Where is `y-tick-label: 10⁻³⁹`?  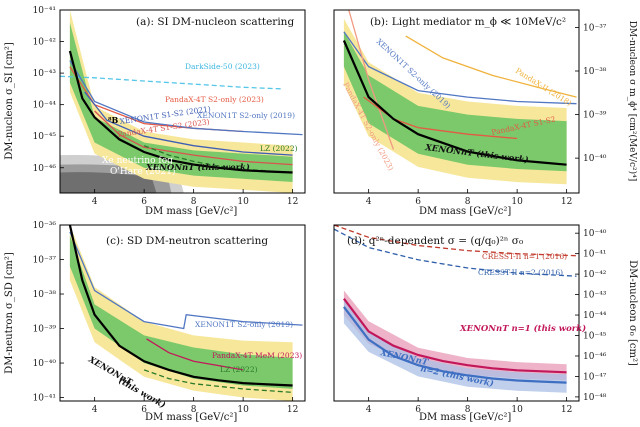 y-tick-label: 10⁻³⁹ is located at coordinates (595, 116).